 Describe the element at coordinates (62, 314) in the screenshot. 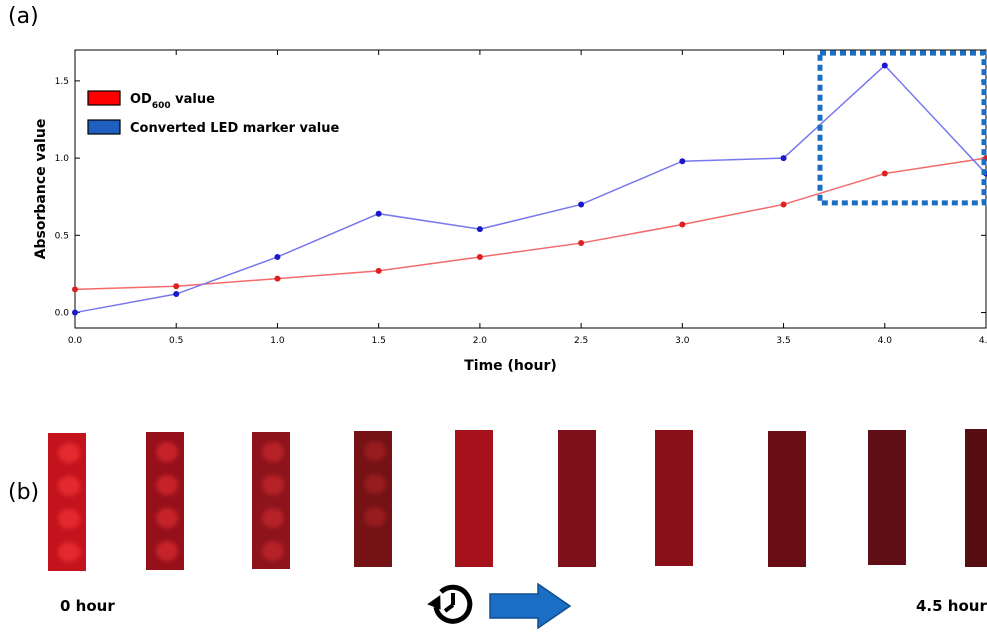

I see `y-tick-label: 0.0` at that location.